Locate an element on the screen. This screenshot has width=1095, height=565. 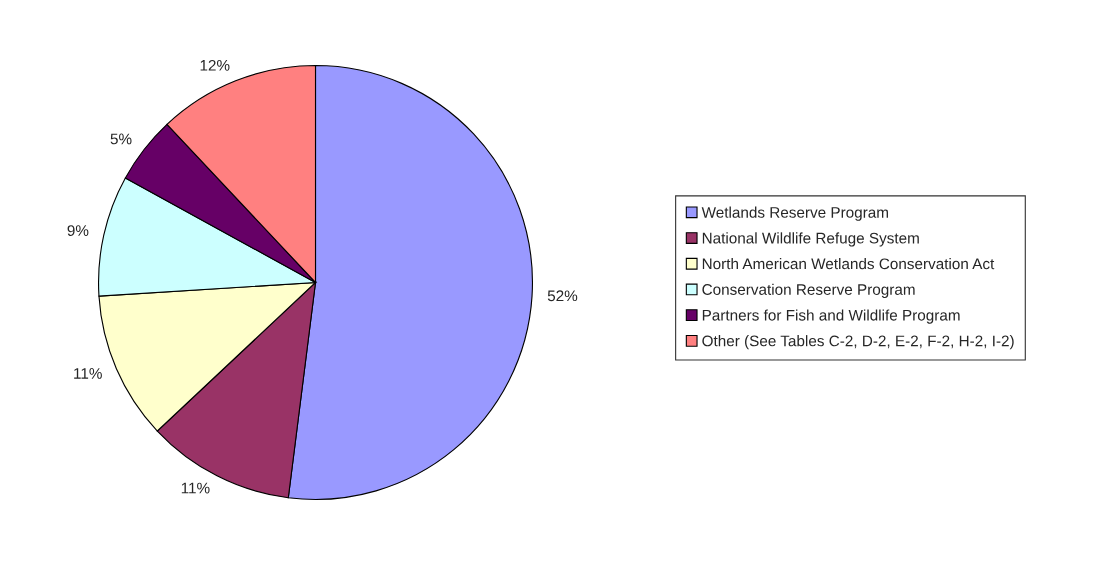
data-label: 52% is located at coordinates (562, 296).